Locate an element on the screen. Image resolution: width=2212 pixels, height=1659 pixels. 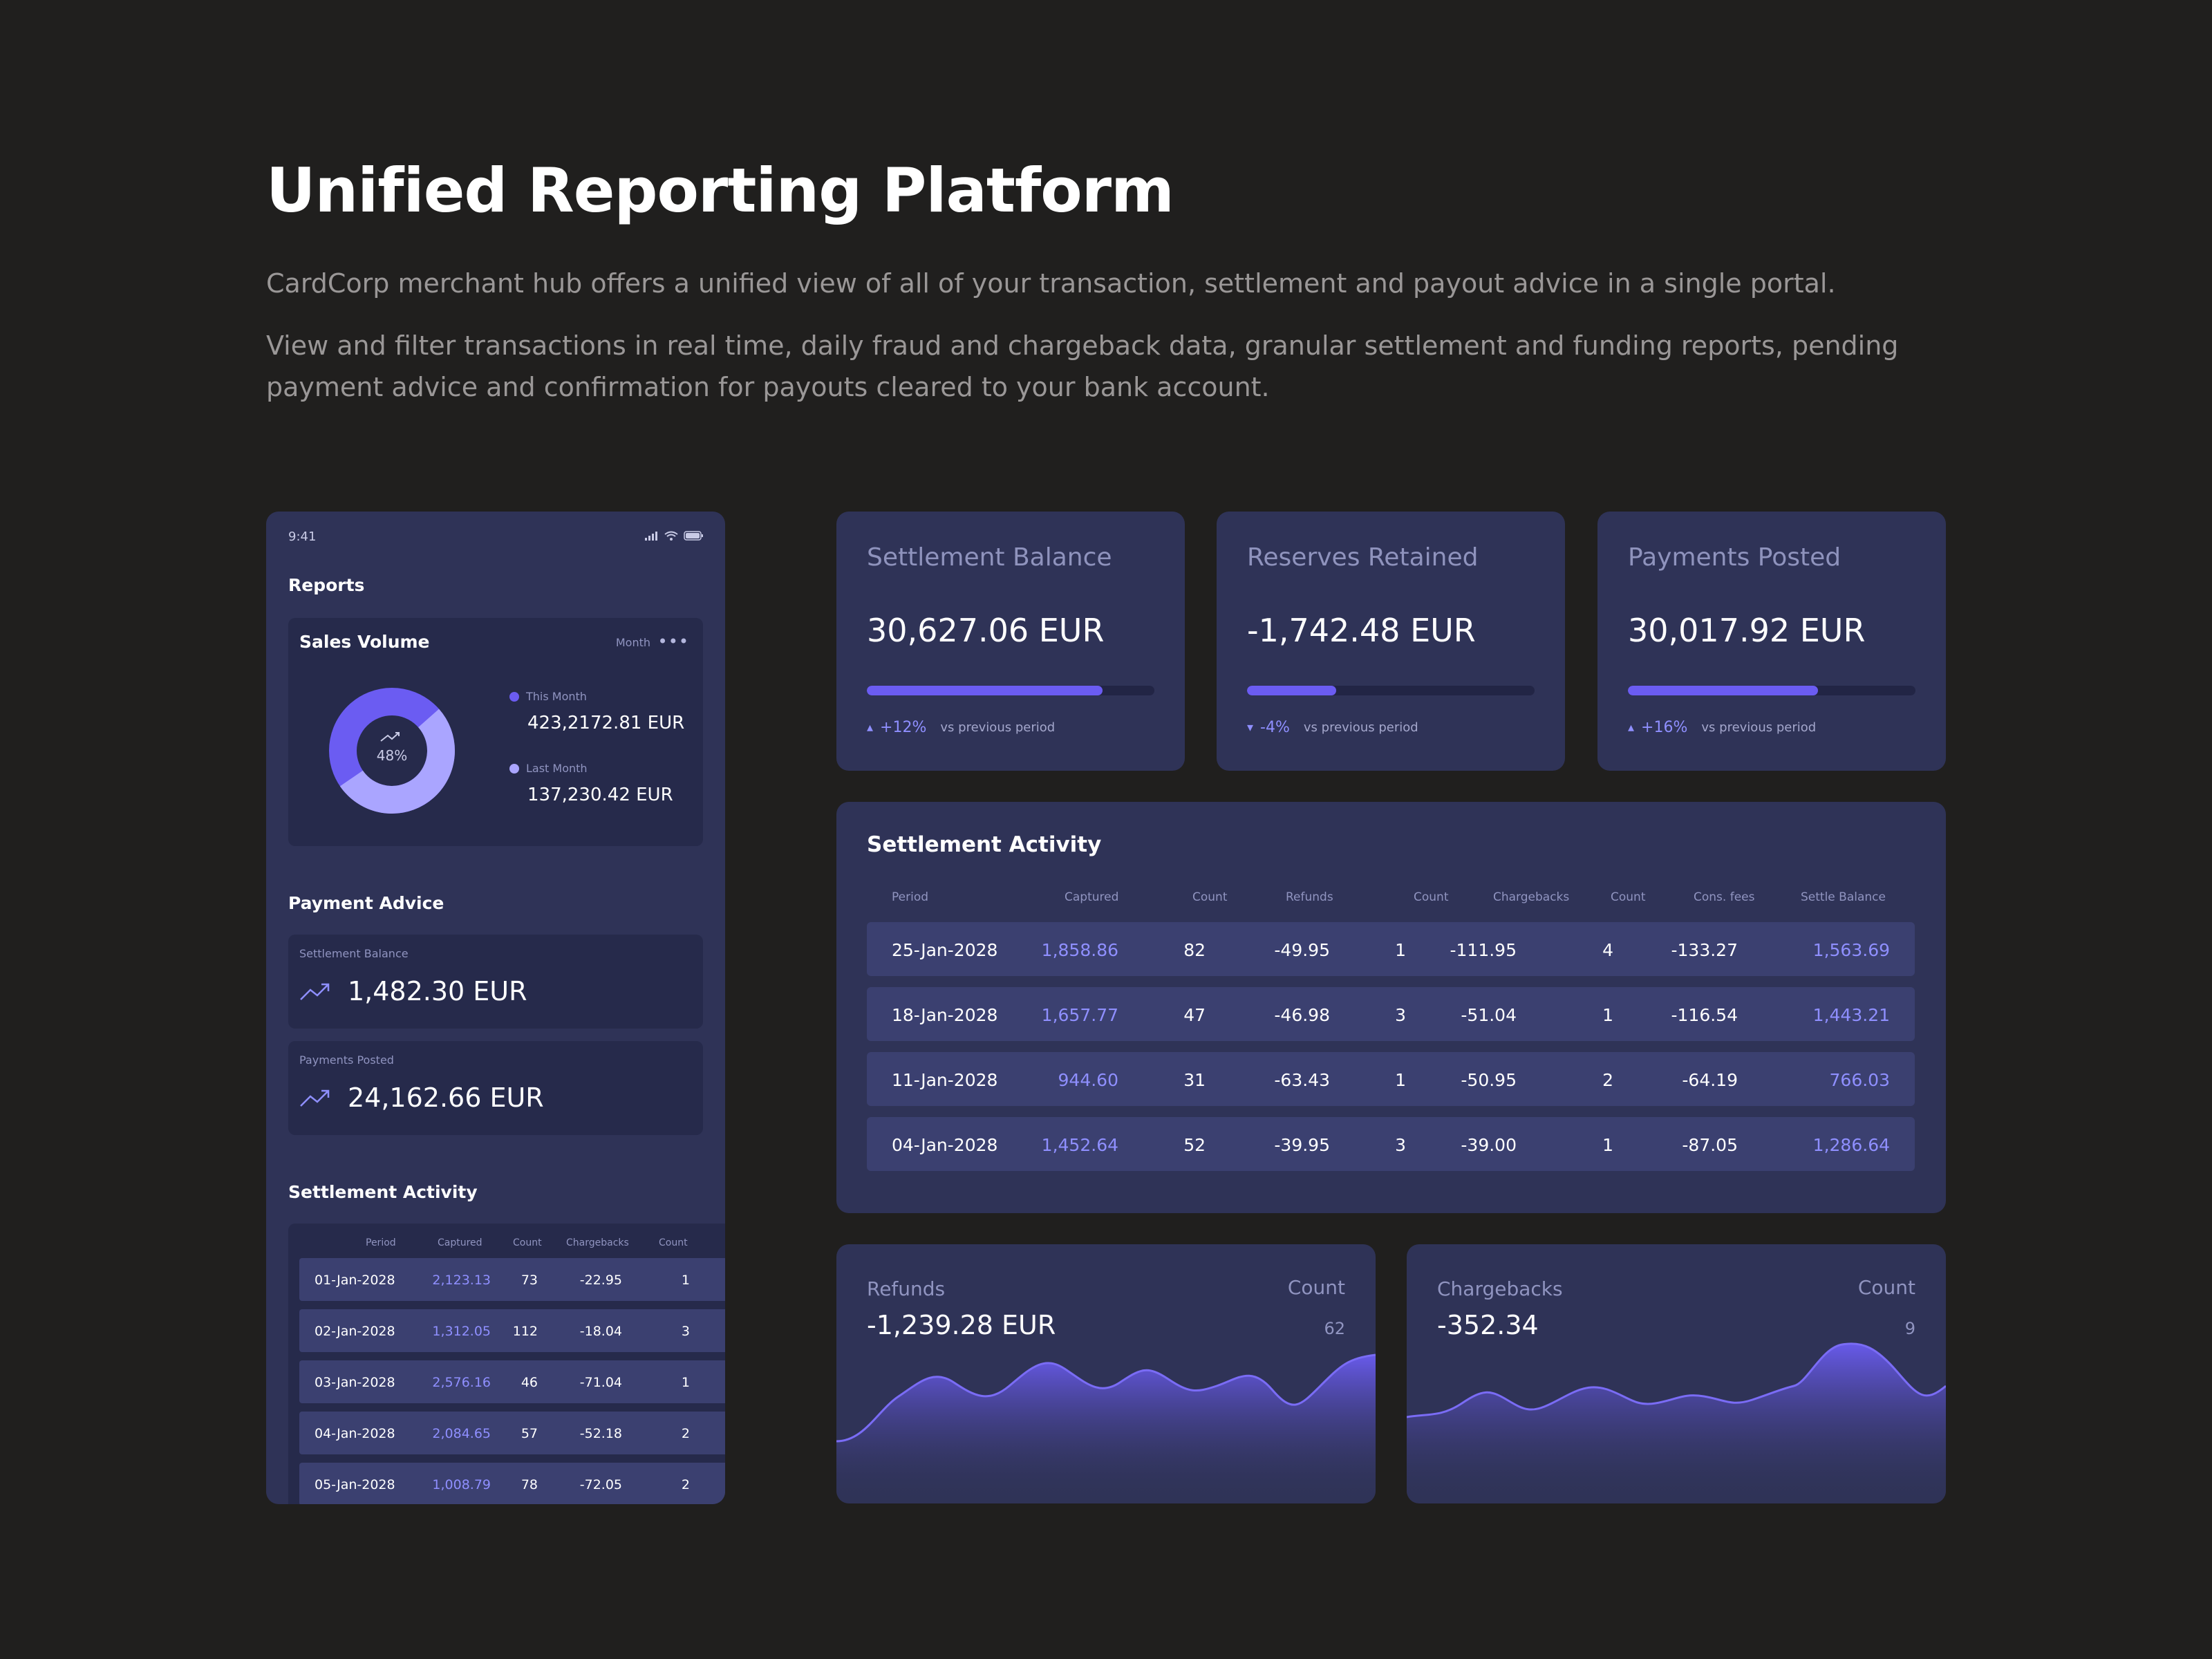
stat-comparison: vs previous period is located at coordinates (1759, 728).